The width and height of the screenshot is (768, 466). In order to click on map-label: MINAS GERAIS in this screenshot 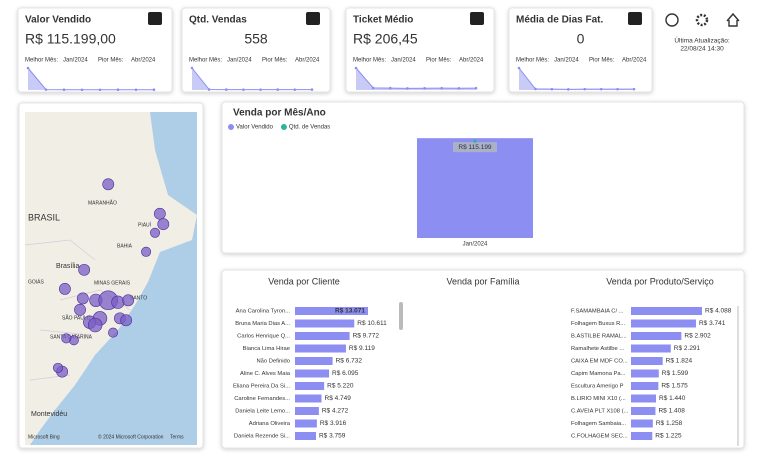, I will do `click(112, 283)`.